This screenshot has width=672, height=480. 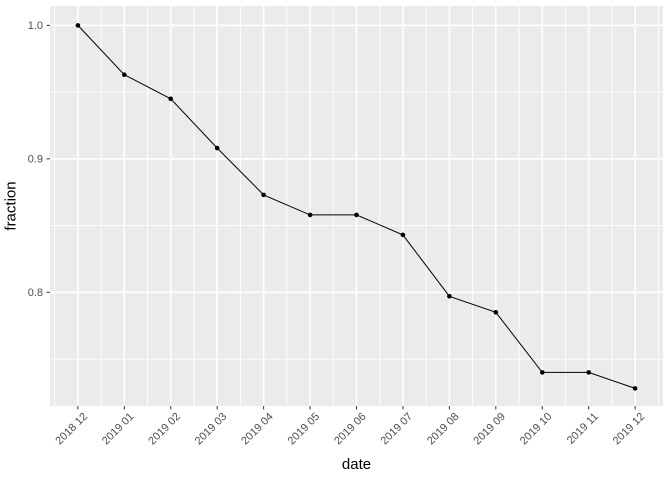 I want to click on x-tick-label: 2019 05, so click(x=304, y=429).